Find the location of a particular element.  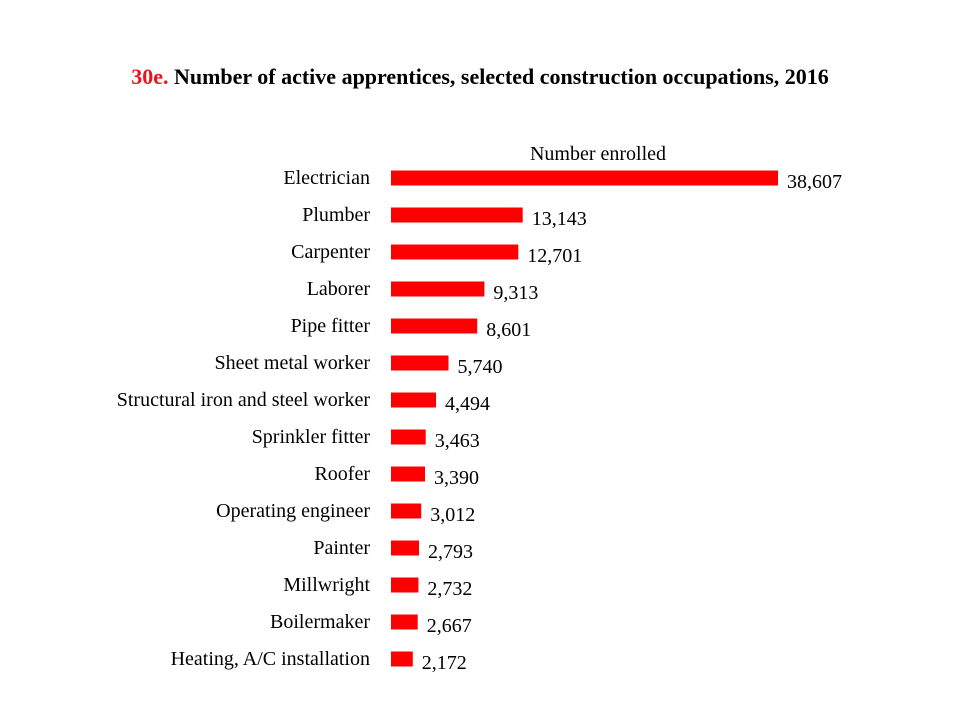

value-label-heating-a-c-installation: 2,172 is located at coordinates (444, 663).